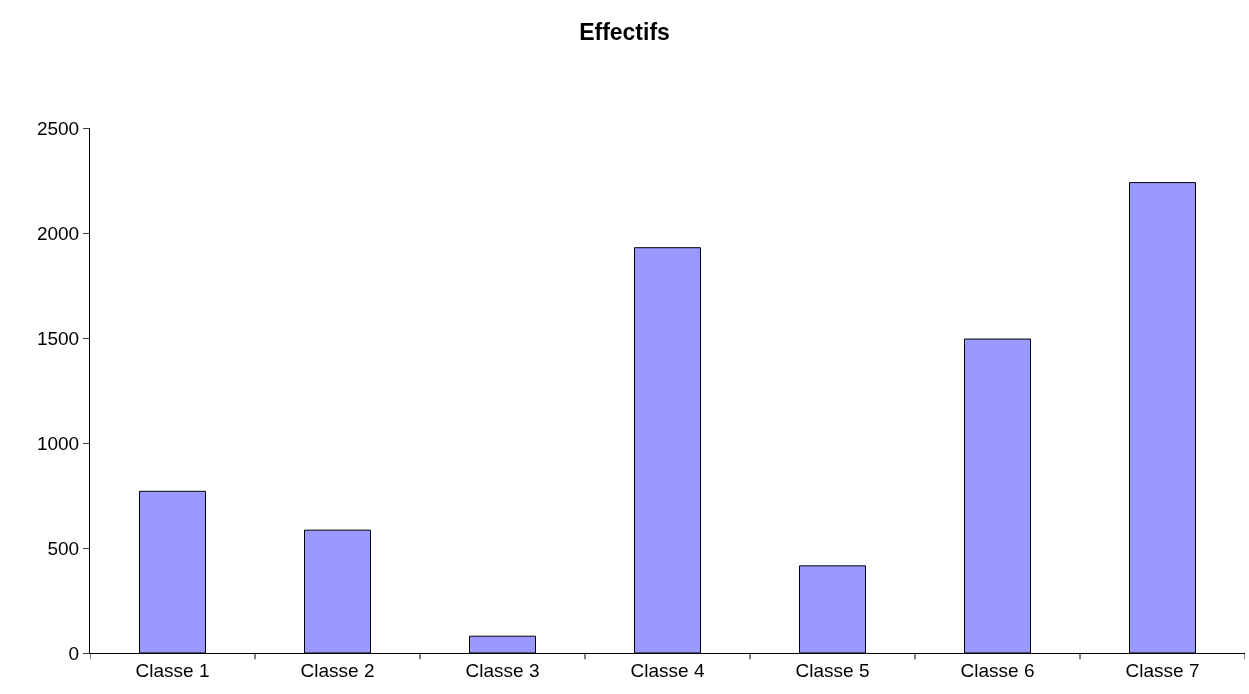  I want to click on y-tick-label: 2000, so click(58, 233).